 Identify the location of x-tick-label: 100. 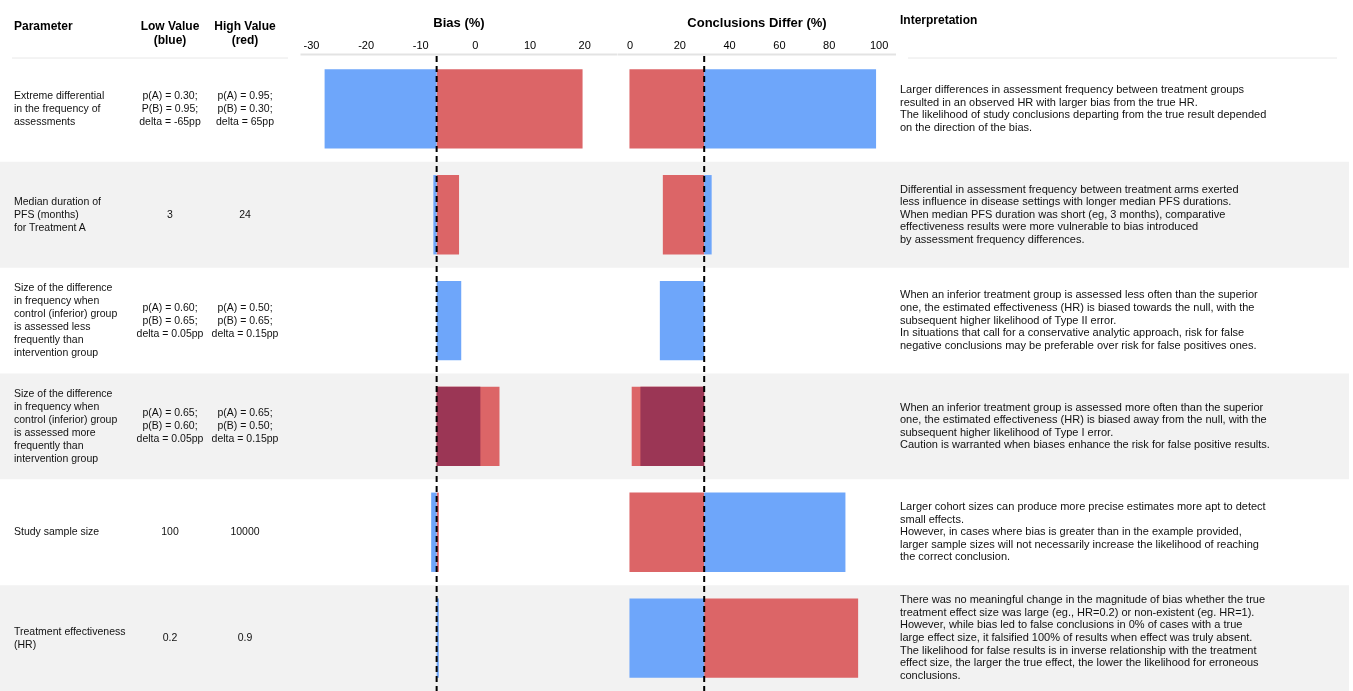
(879, 44).